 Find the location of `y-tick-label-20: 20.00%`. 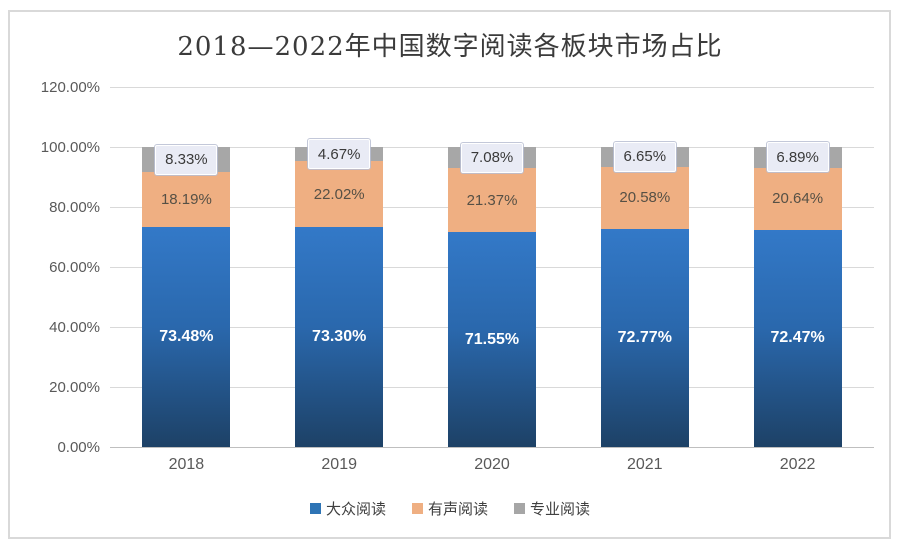

y-tick-label-20: 20.00% is located at coordinates (74, 387).